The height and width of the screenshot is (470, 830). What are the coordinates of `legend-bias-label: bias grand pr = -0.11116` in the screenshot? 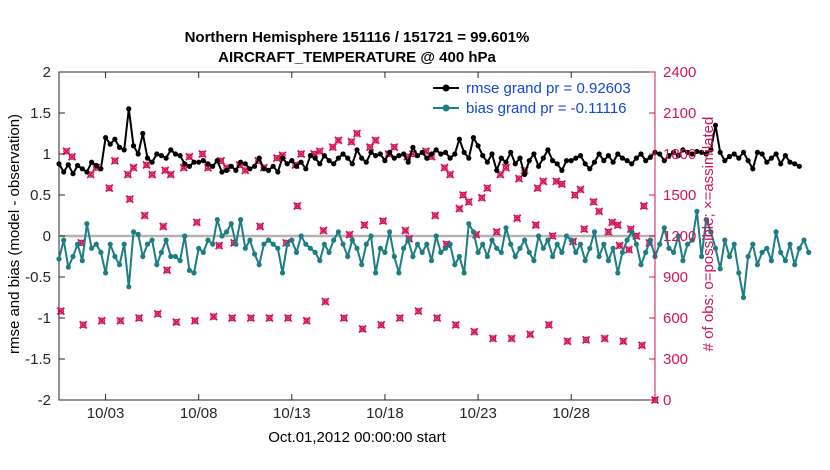 It's located at (546, 108).